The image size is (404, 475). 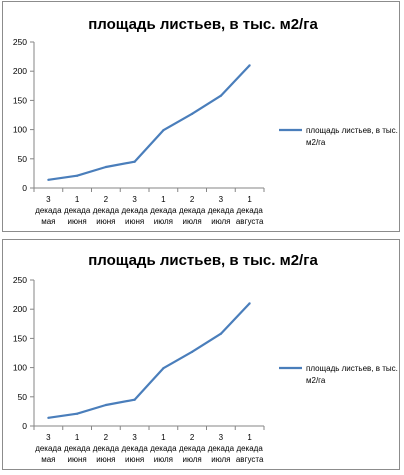 What do you see at coordinates (250, 459) in the screenshot?
I see `x-tick-label-line: августа` at bounding box center [250, 459].